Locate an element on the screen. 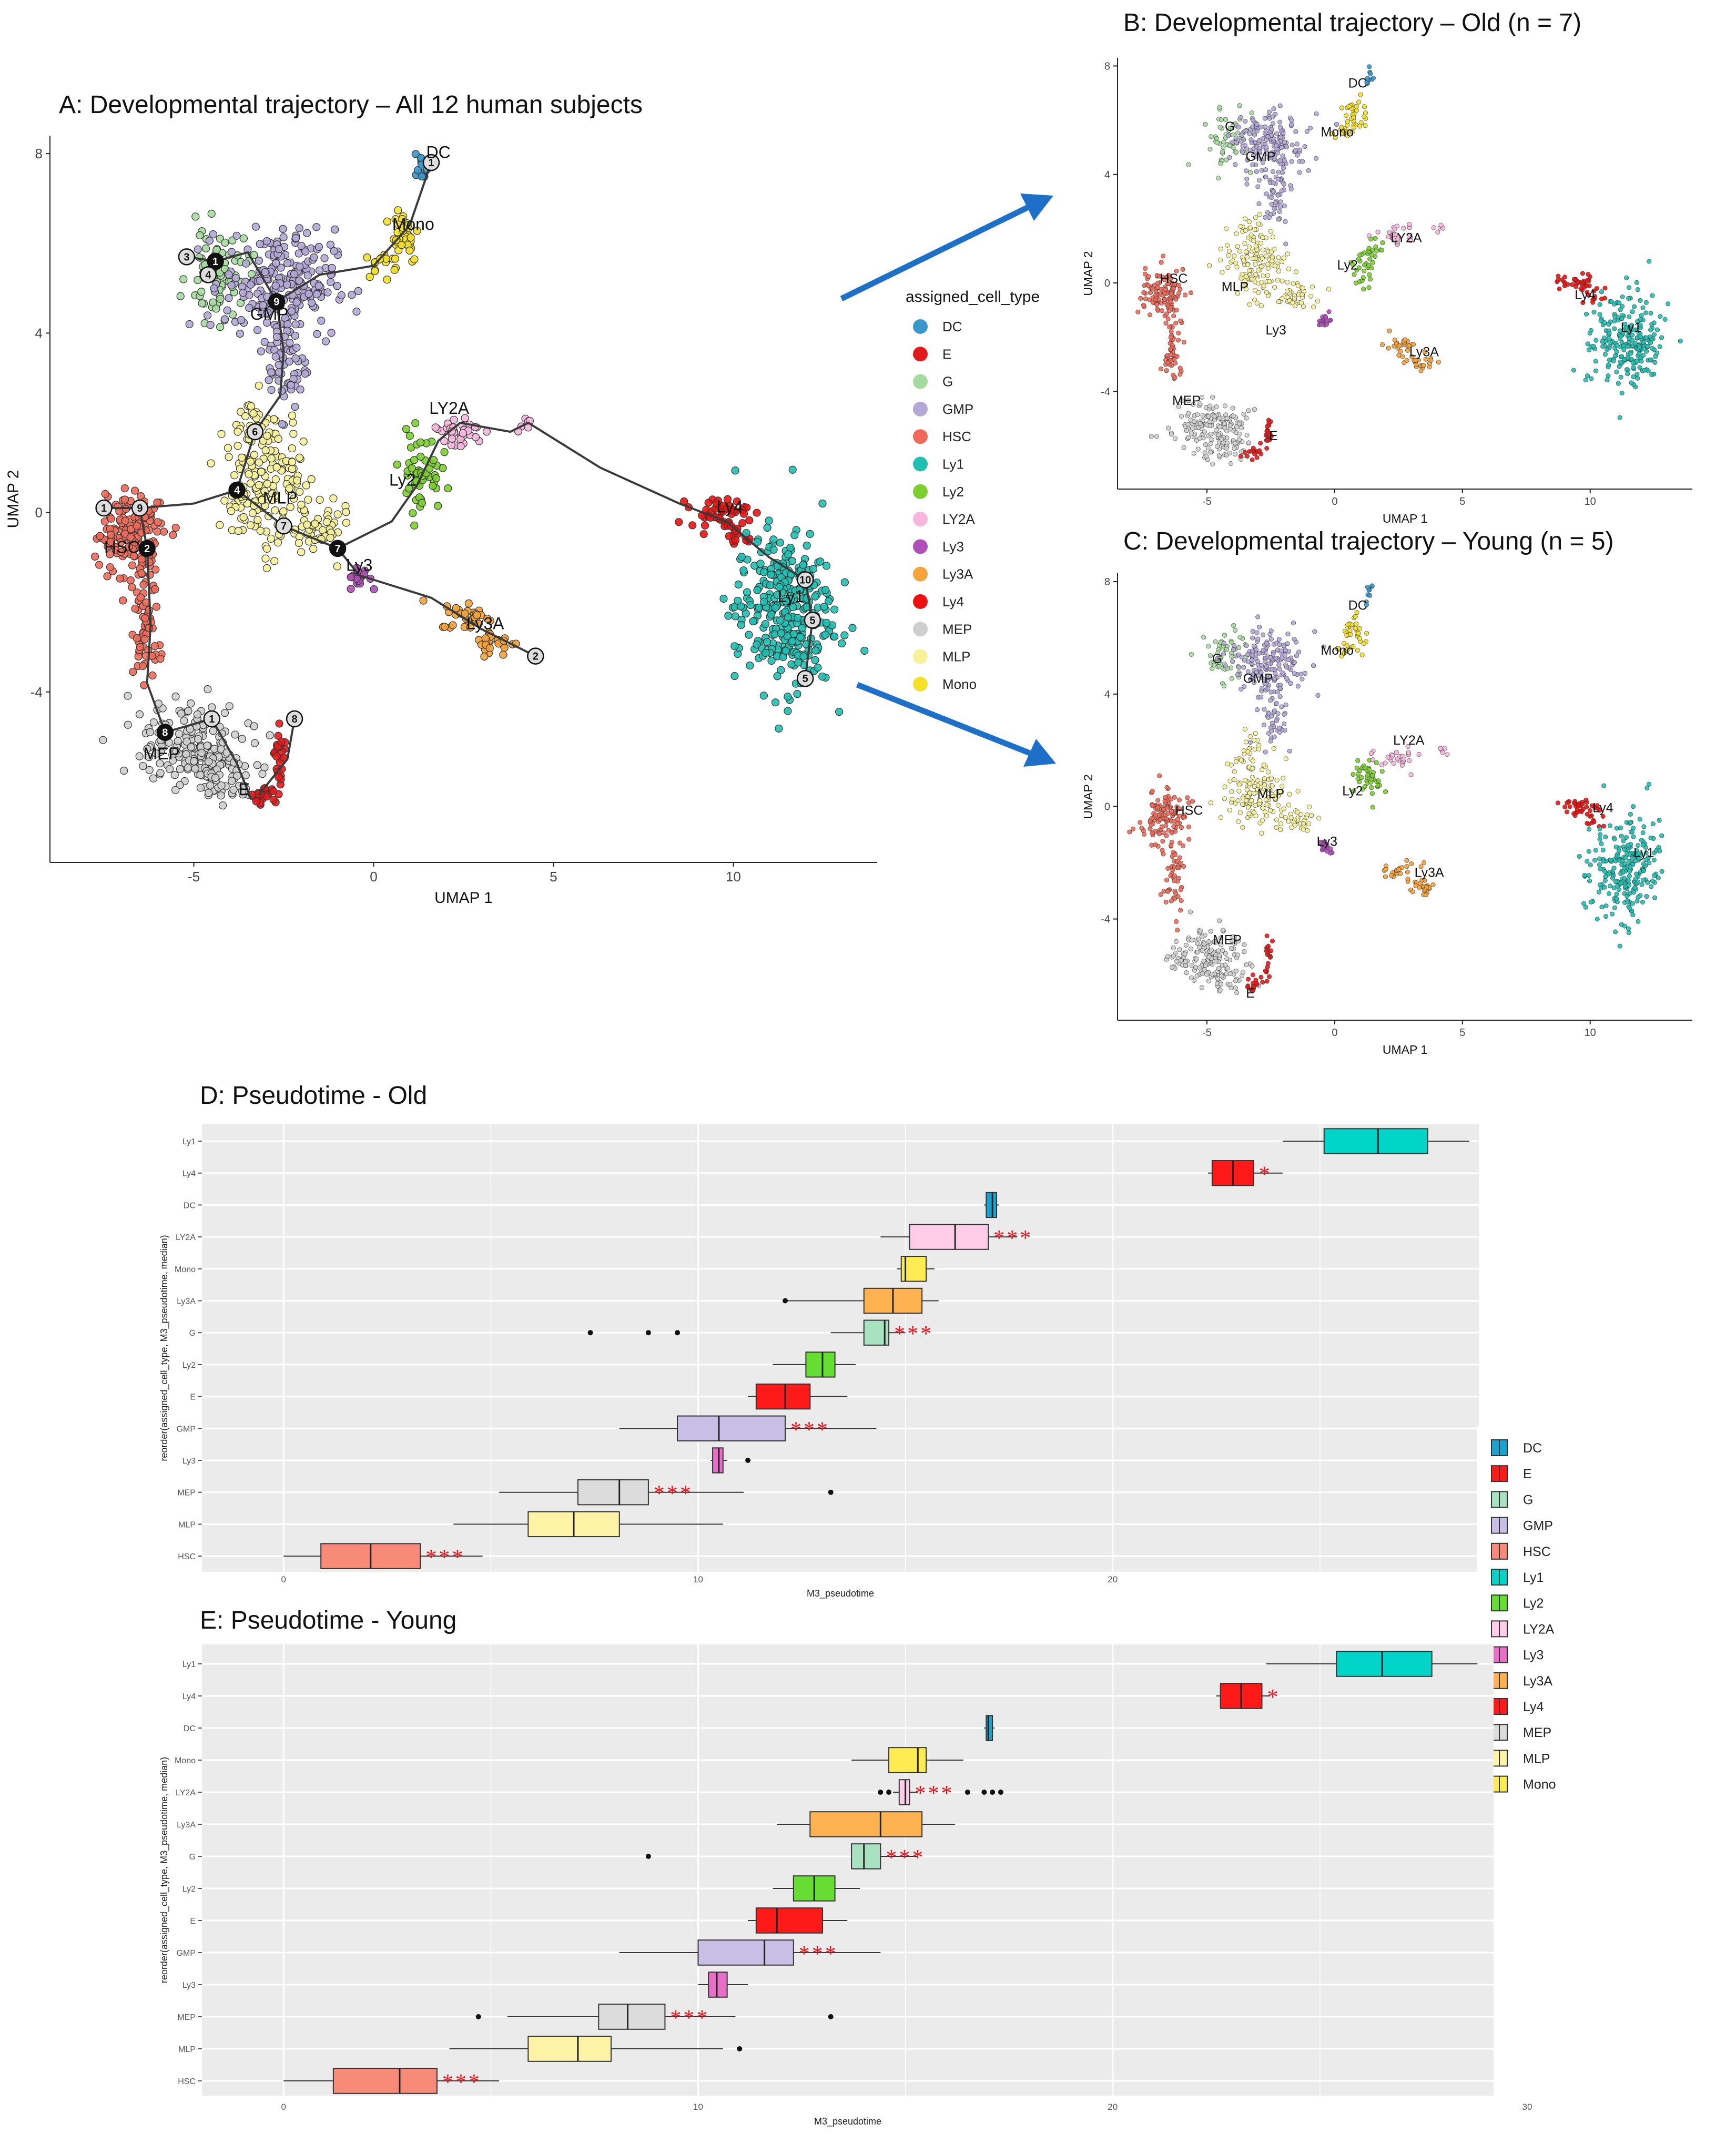 This screenshot has height=2134, width=1736. panel-e-title: E: Pseudotime - Young is located at coordinates (328, 1620).